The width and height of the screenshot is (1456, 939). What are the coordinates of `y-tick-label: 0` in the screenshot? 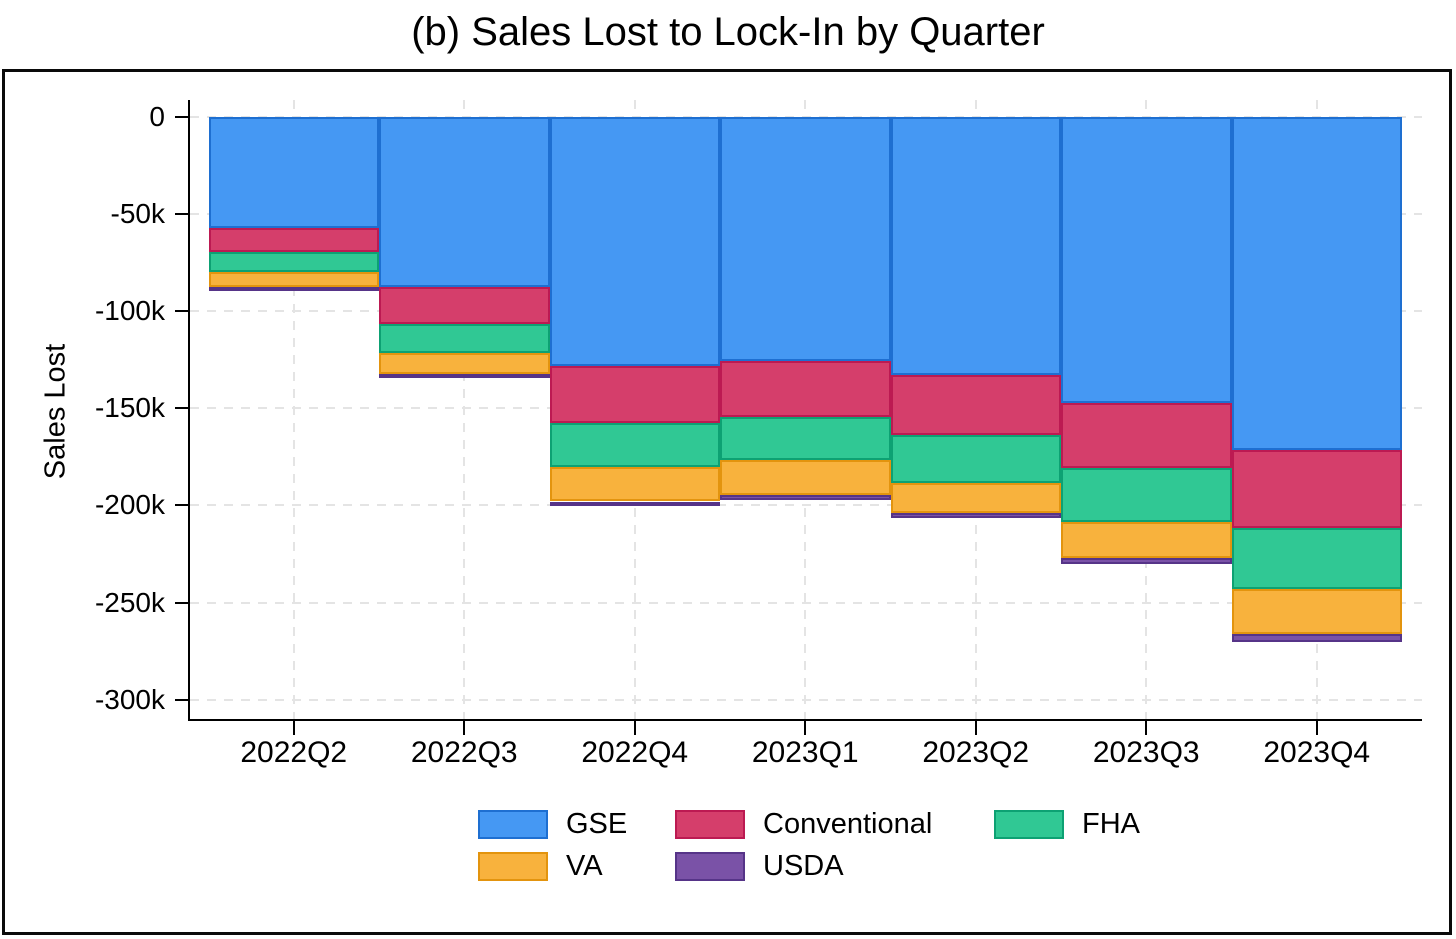 It's located at (157, 116).